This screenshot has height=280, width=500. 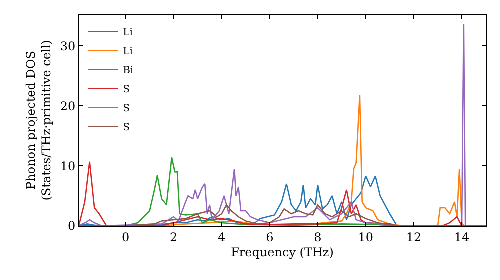 I want to click on y-axis-title: Phonon projected DOS (States/THz·primitive cell), so click(x=39, y=120).